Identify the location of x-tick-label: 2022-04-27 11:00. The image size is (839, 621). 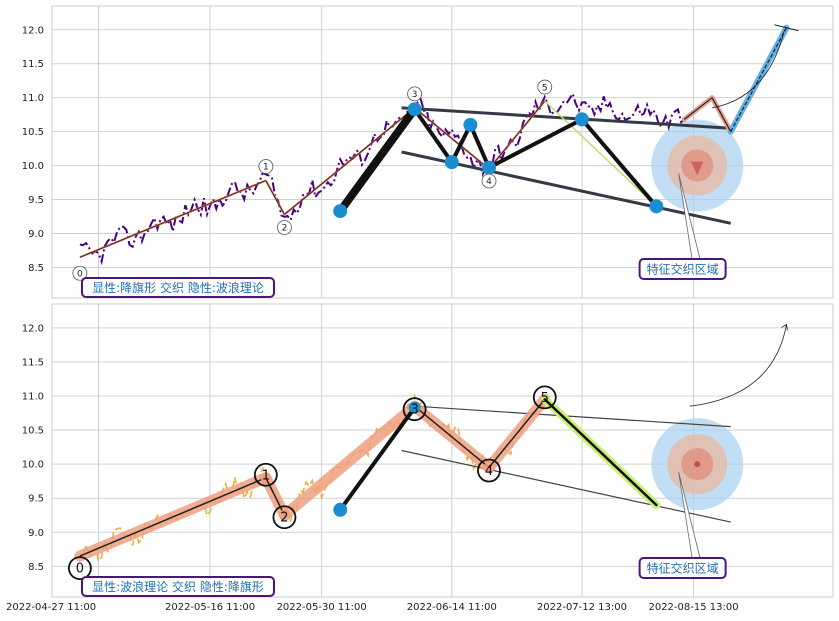
(51, 607).